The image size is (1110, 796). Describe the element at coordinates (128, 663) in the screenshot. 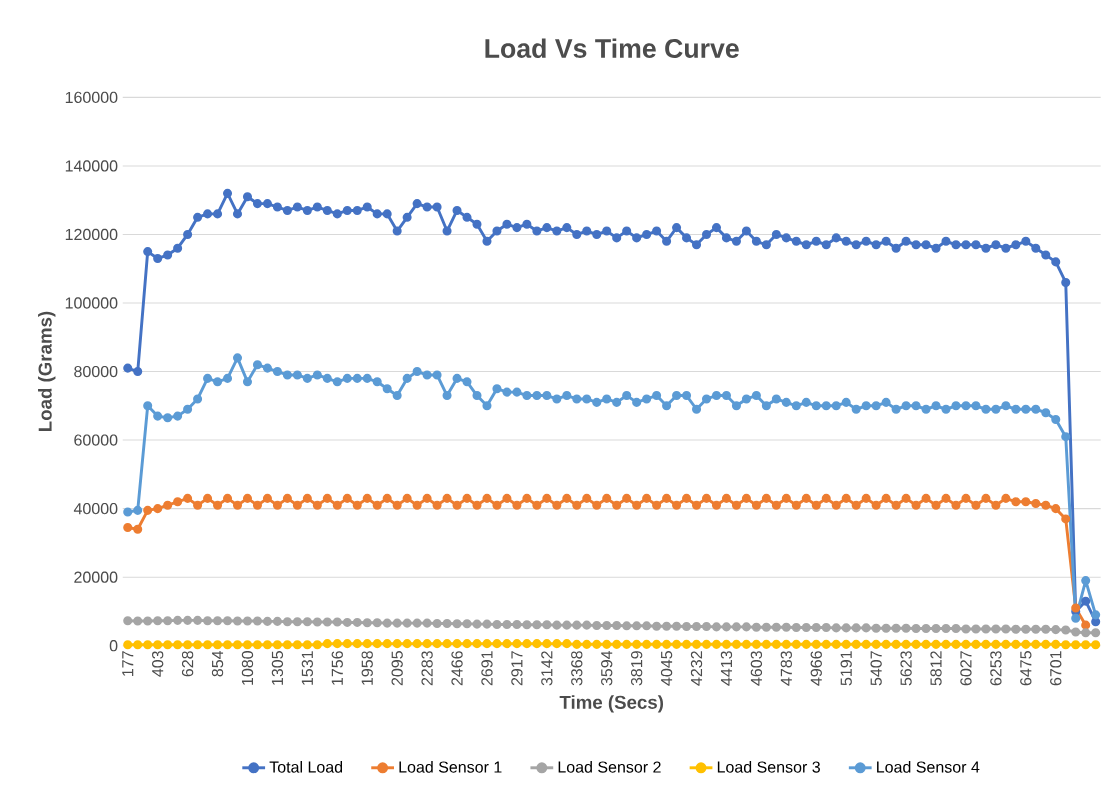

I see `x-tick-label: 177` at that location.